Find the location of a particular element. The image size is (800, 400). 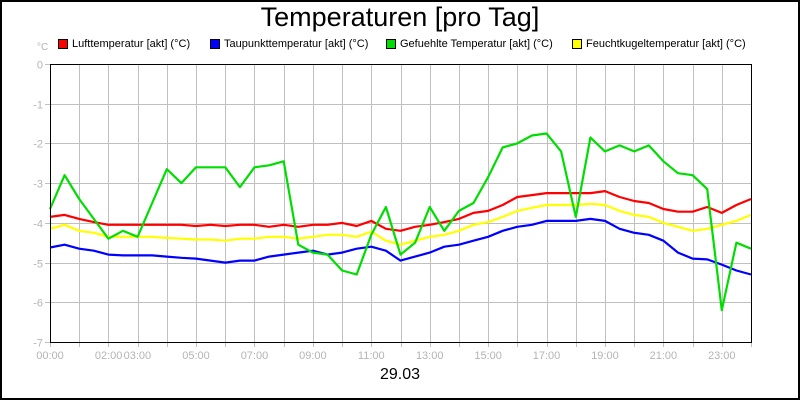

x-tick-label: 13:00 is located at coordinates (430, 356).